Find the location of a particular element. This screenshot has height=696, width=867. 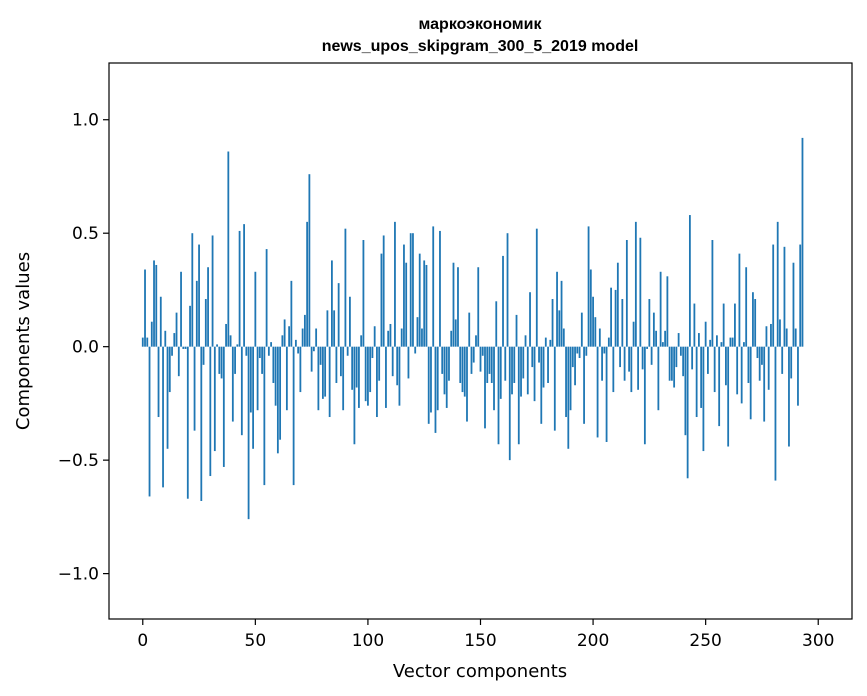

x-tick-label: 300 is located at coordinates (818, 641).